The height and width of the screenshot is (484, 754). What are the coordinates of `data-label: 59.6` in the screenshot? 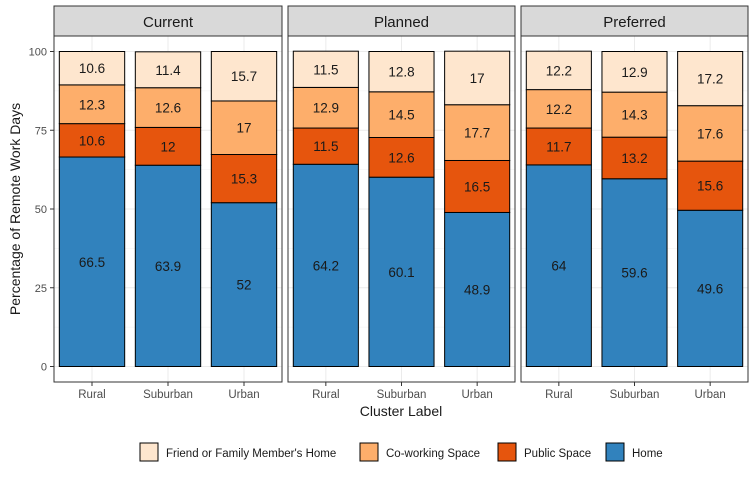 It's located at (634, 273).